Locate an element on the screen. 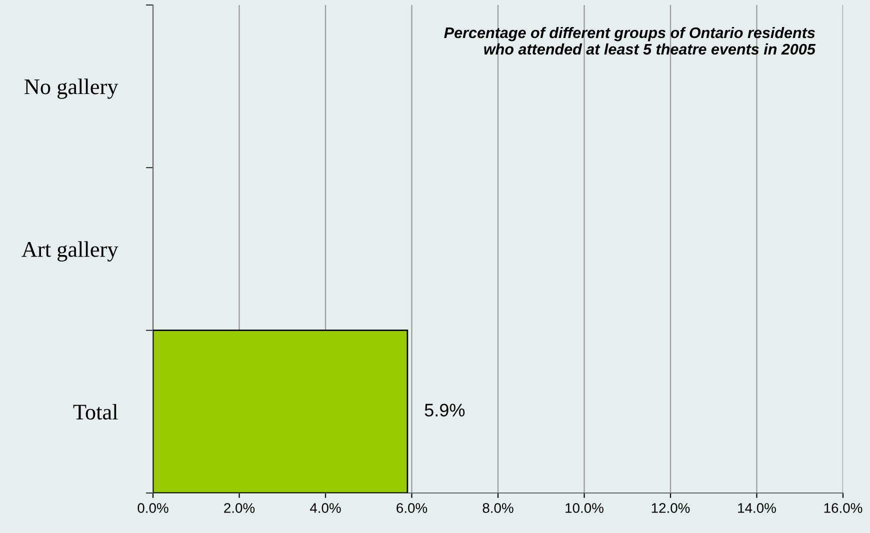  x-tick-label: 12.0% is located at coordinates (671, 508).